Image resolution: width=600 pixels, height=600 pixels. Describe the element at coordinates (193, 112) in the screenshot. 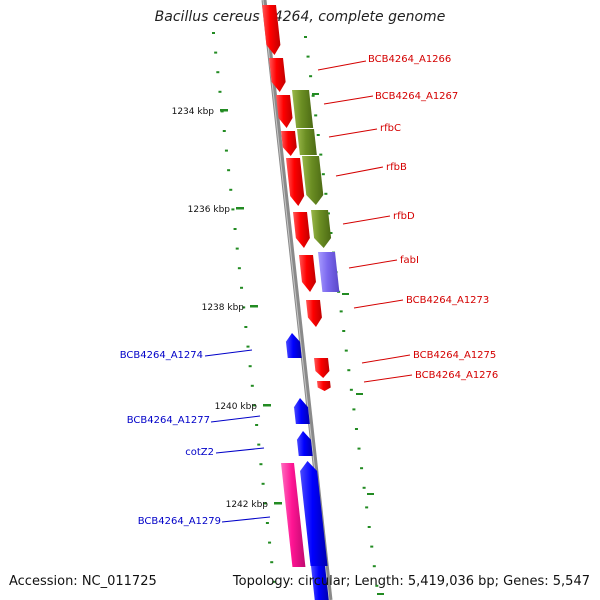

I see `kbp-label: 1234 kbp` at that location.